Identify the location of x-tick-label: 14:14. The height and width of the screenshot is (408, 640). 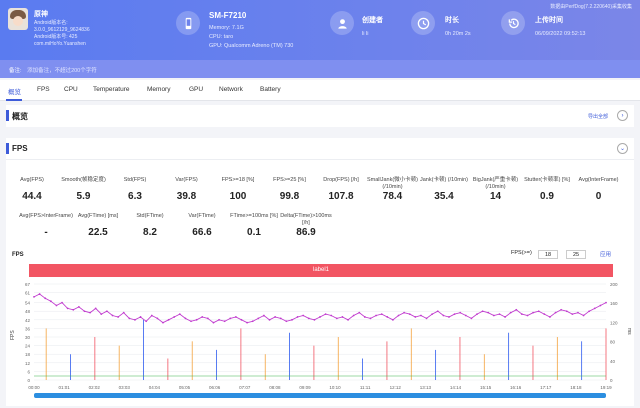
(456, 387).